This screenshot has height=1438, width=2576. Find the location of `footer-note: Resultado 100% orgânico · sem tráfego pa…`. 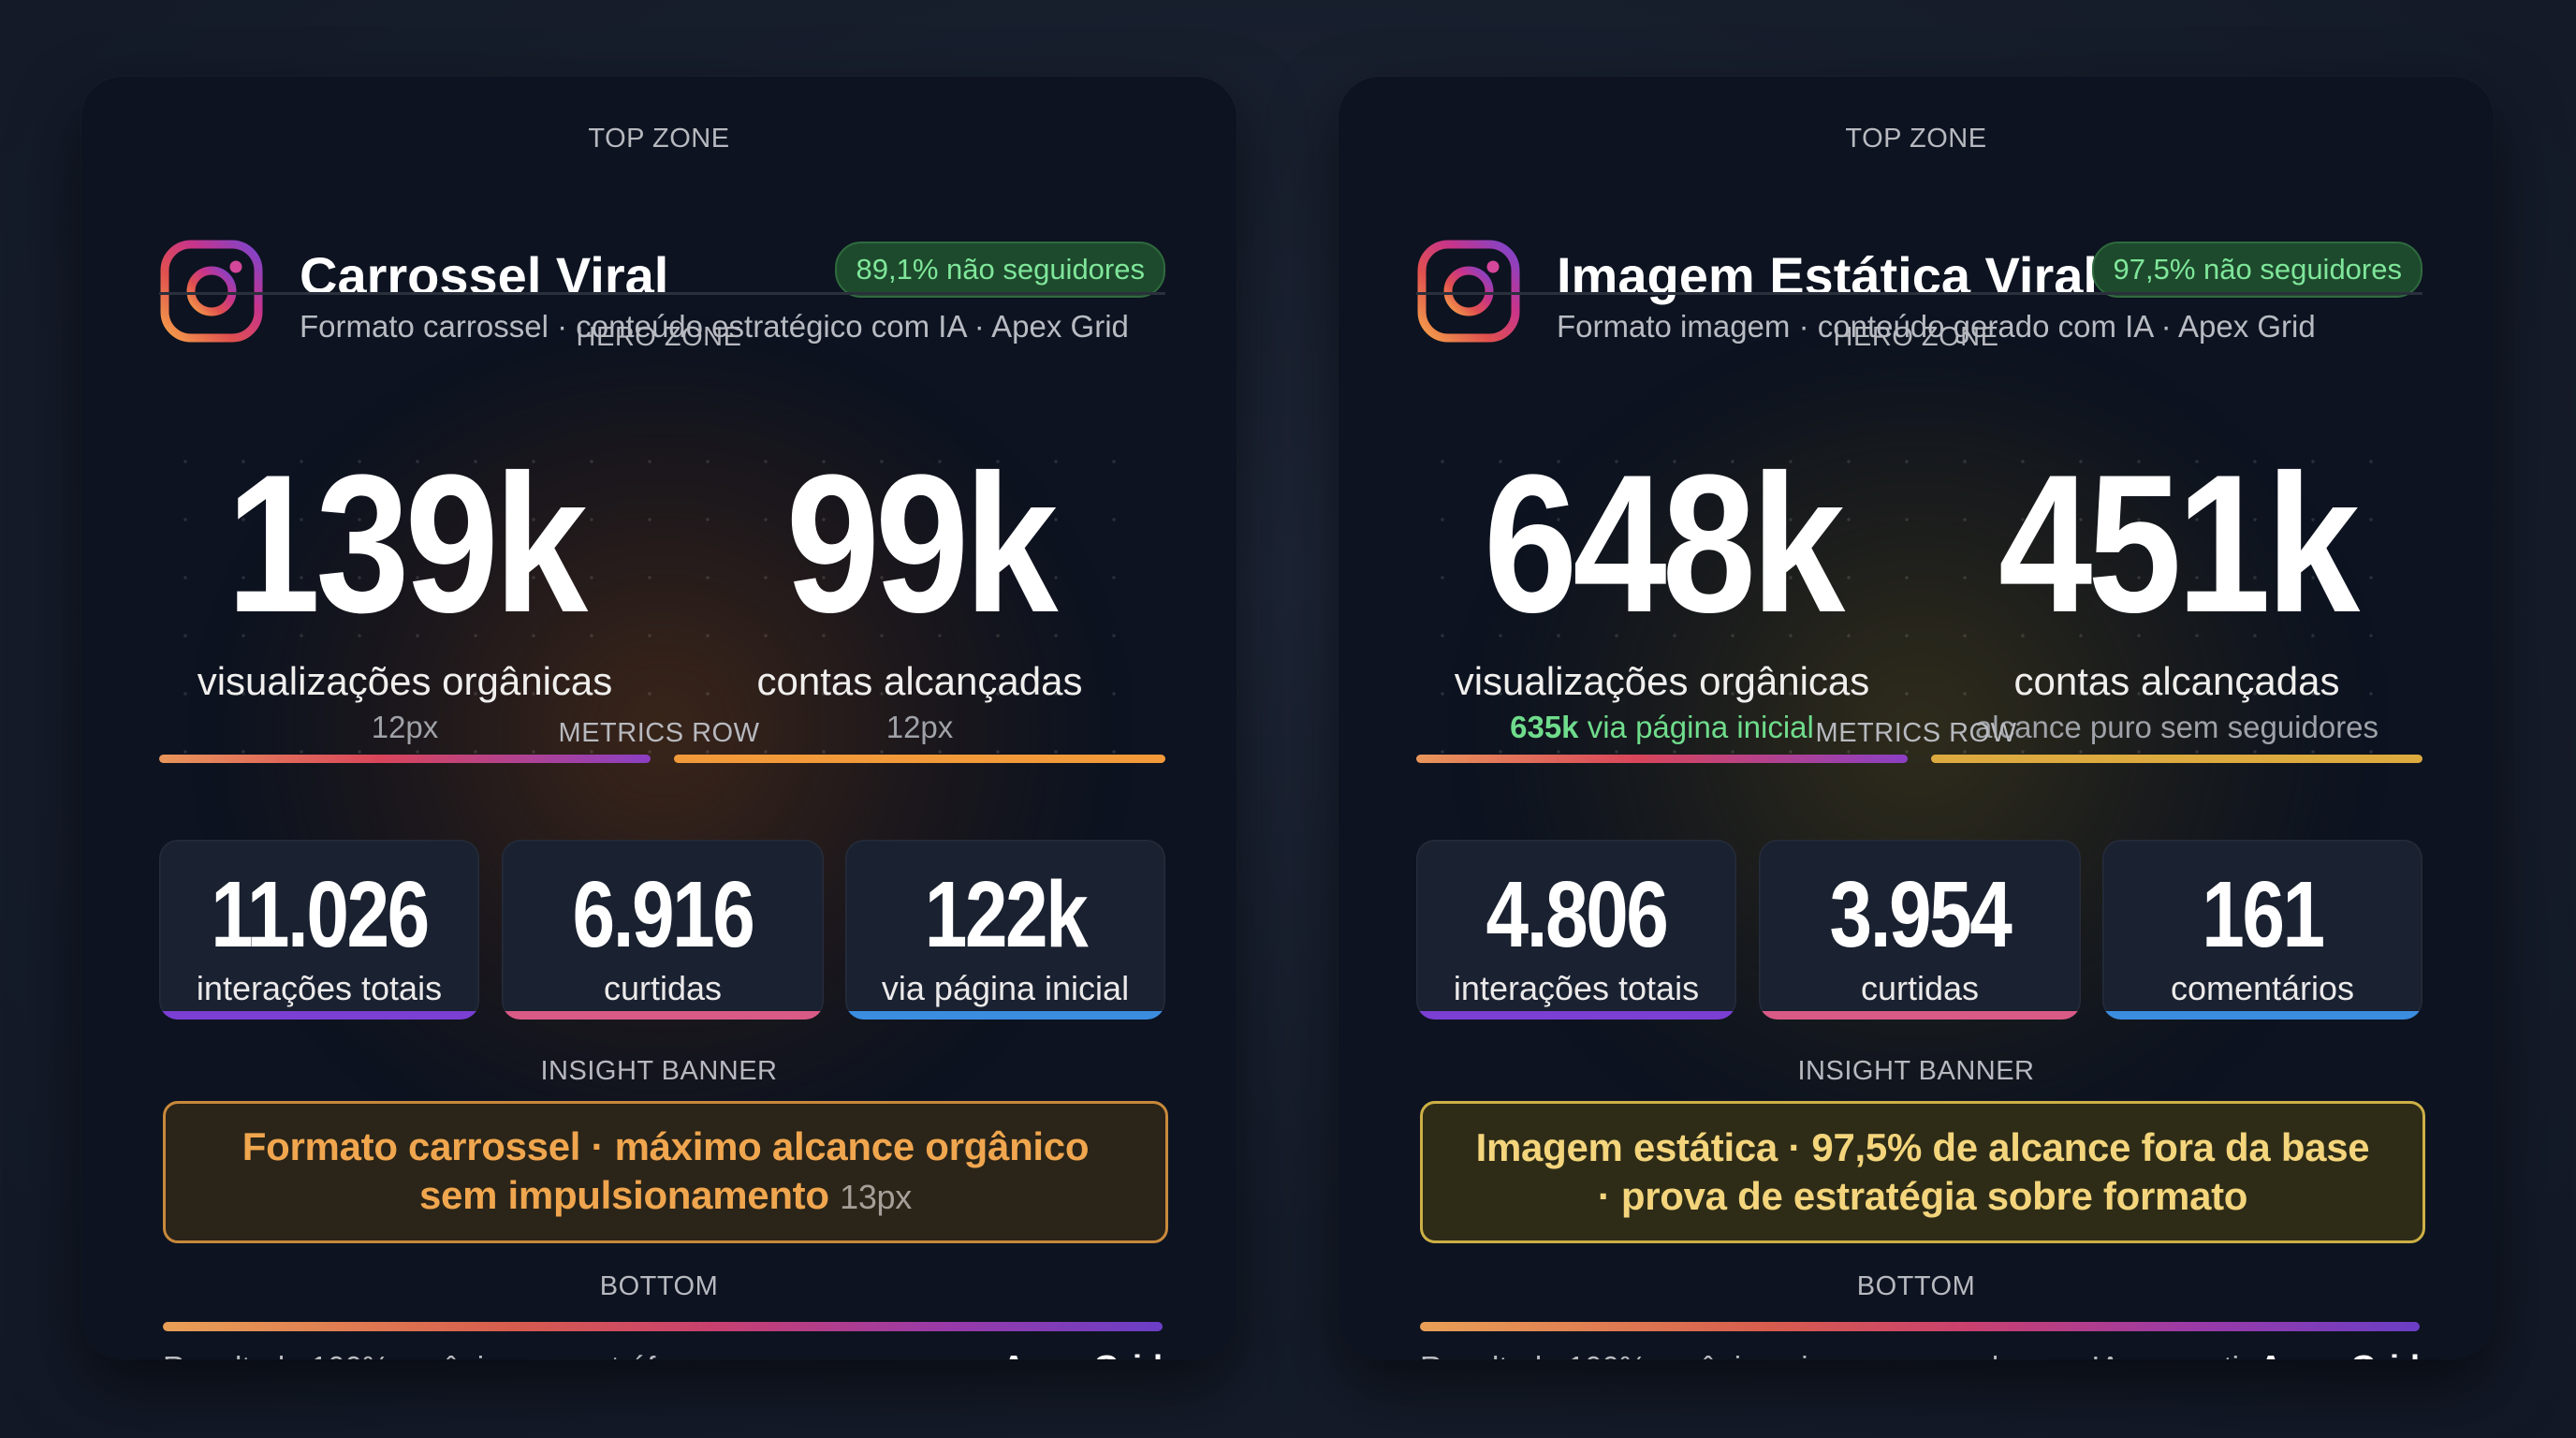

footer-note: Resultado 100% orgânico · sem tráfego pa… is located at coordinates (473, 1354).